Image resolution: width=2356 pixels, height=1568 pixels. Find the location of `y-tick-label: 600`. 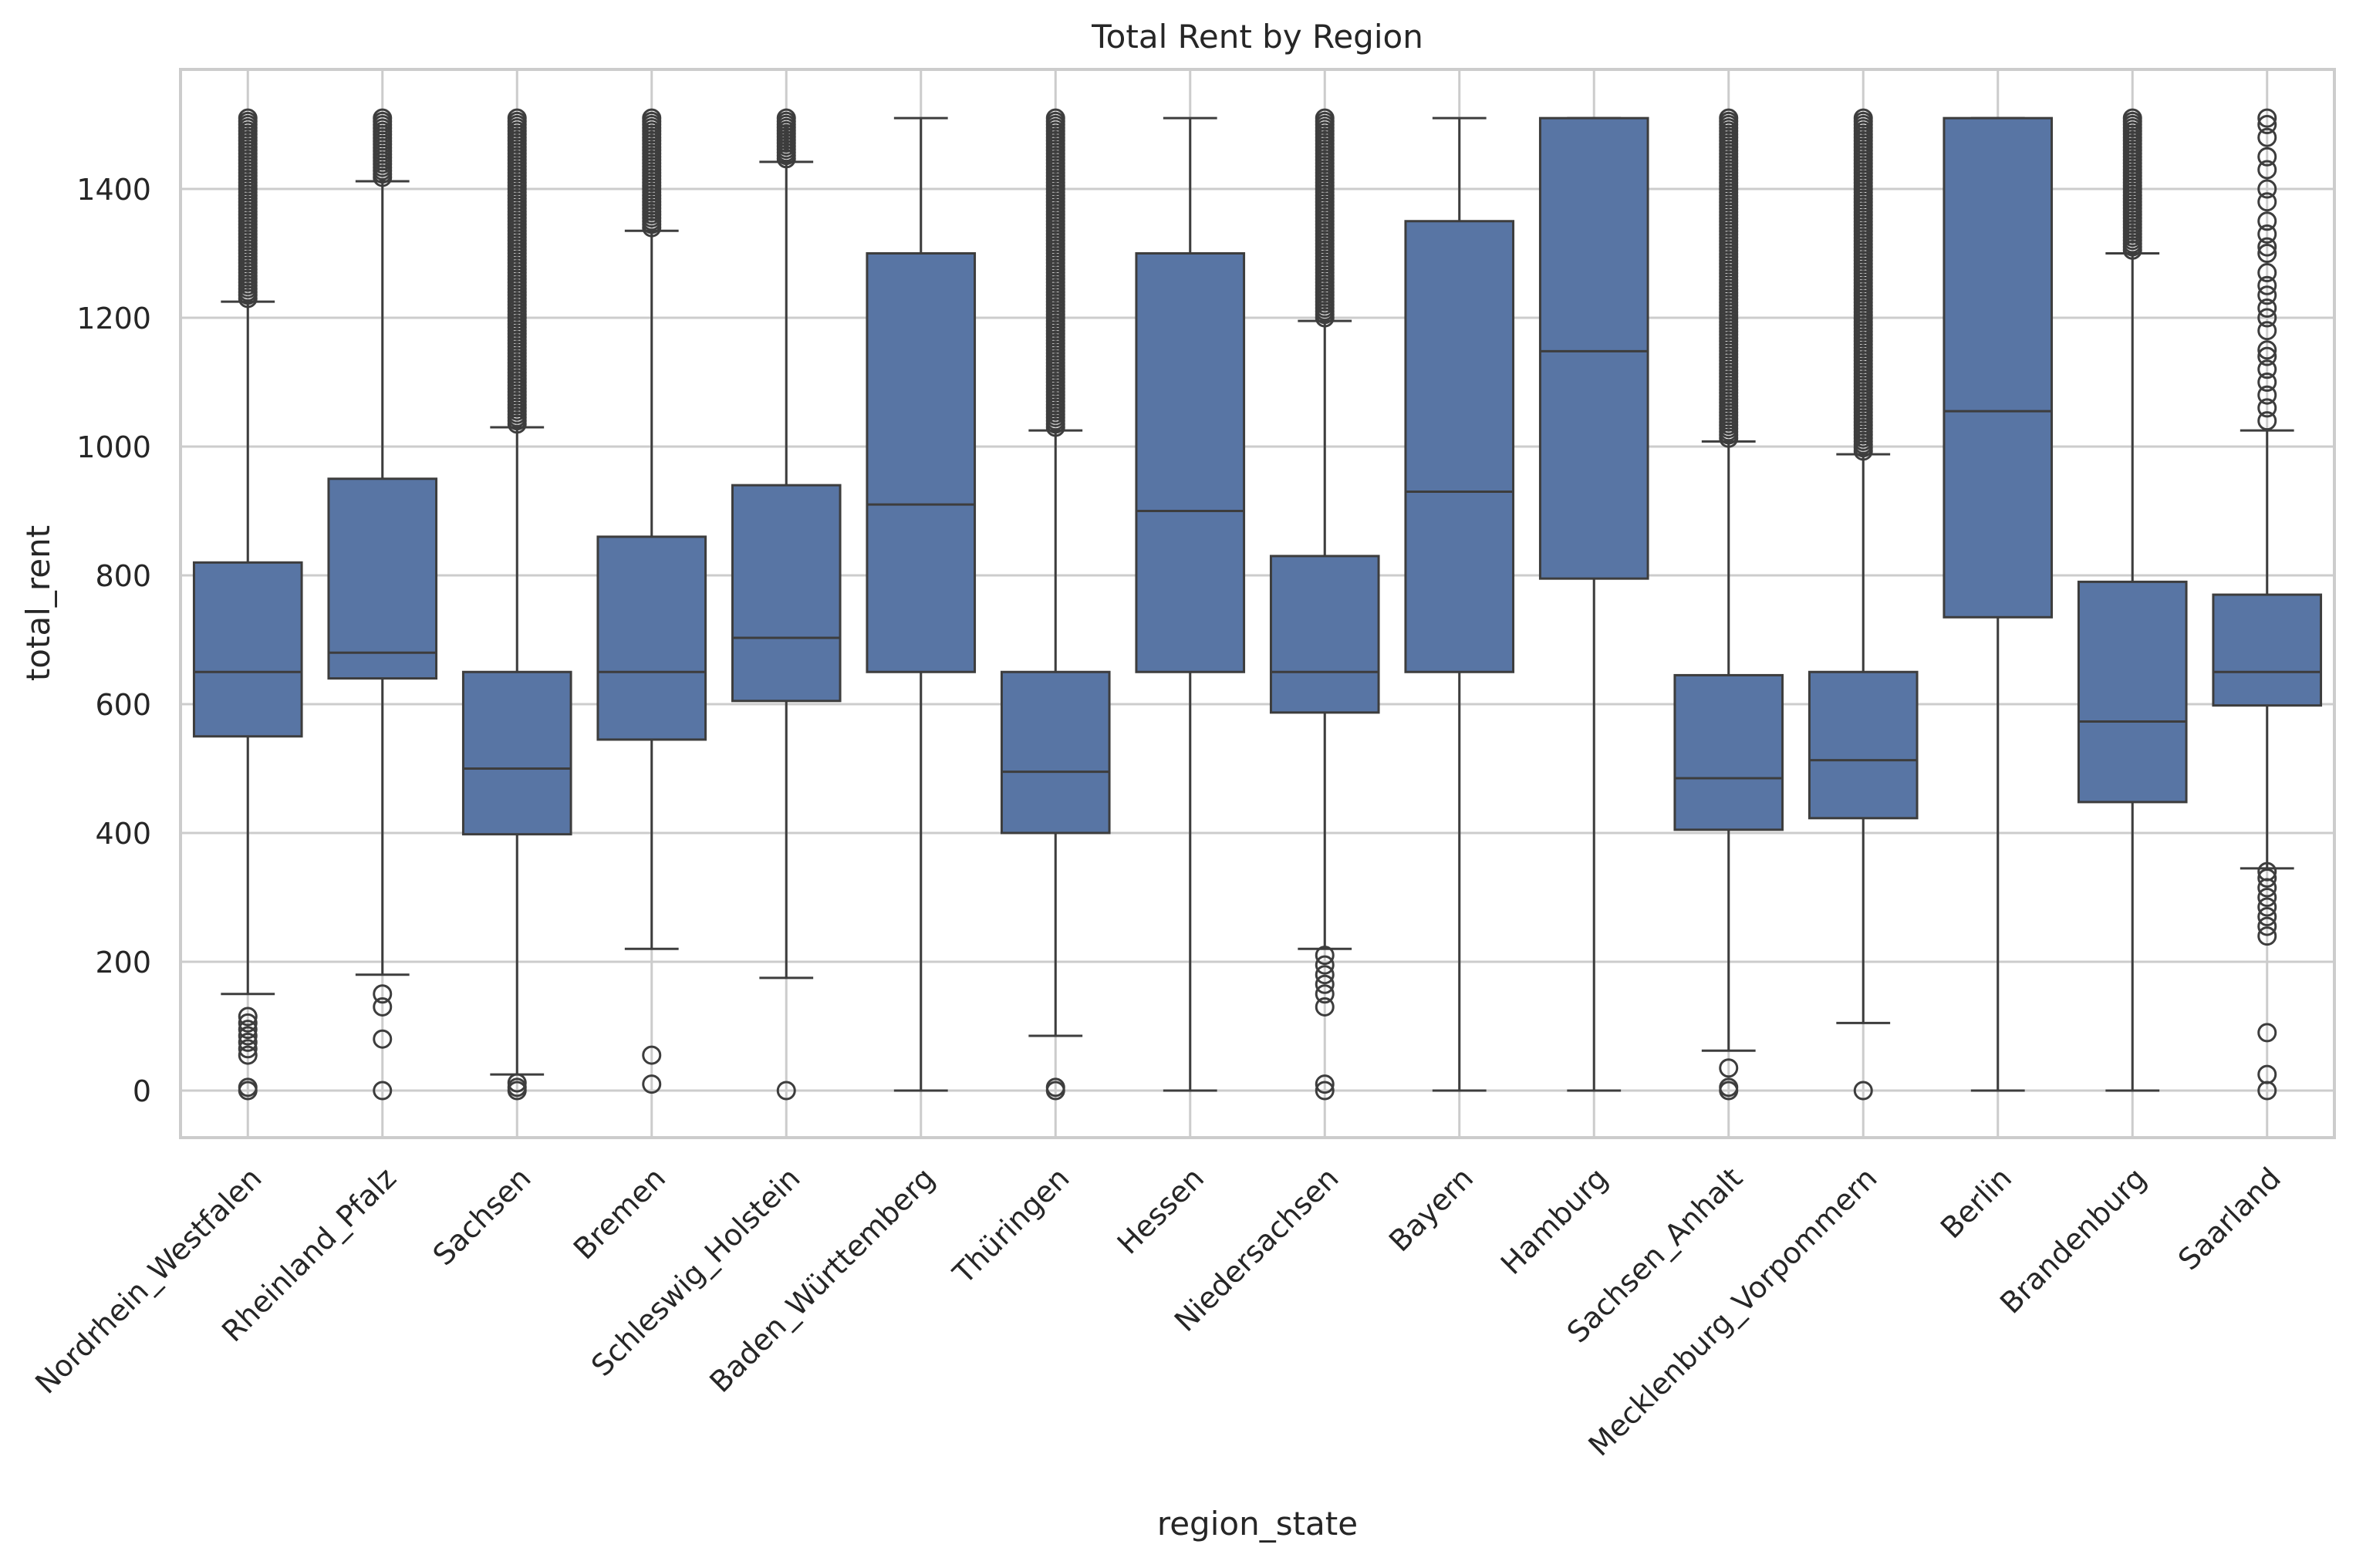

y-tick-label: 600 is located at coordinates (123, 705).